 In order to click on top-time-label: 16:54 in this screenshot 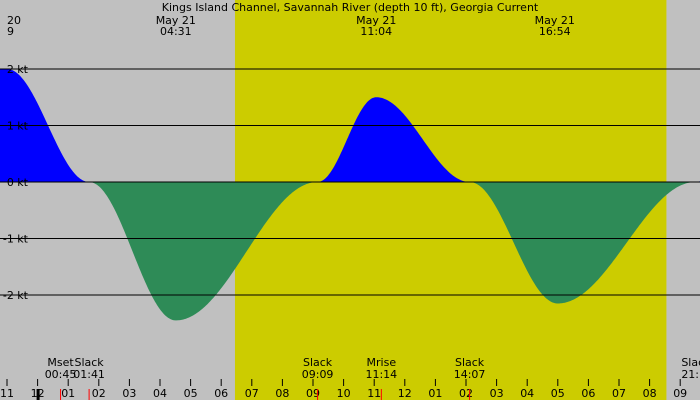, I will do `click(555, 31)`.